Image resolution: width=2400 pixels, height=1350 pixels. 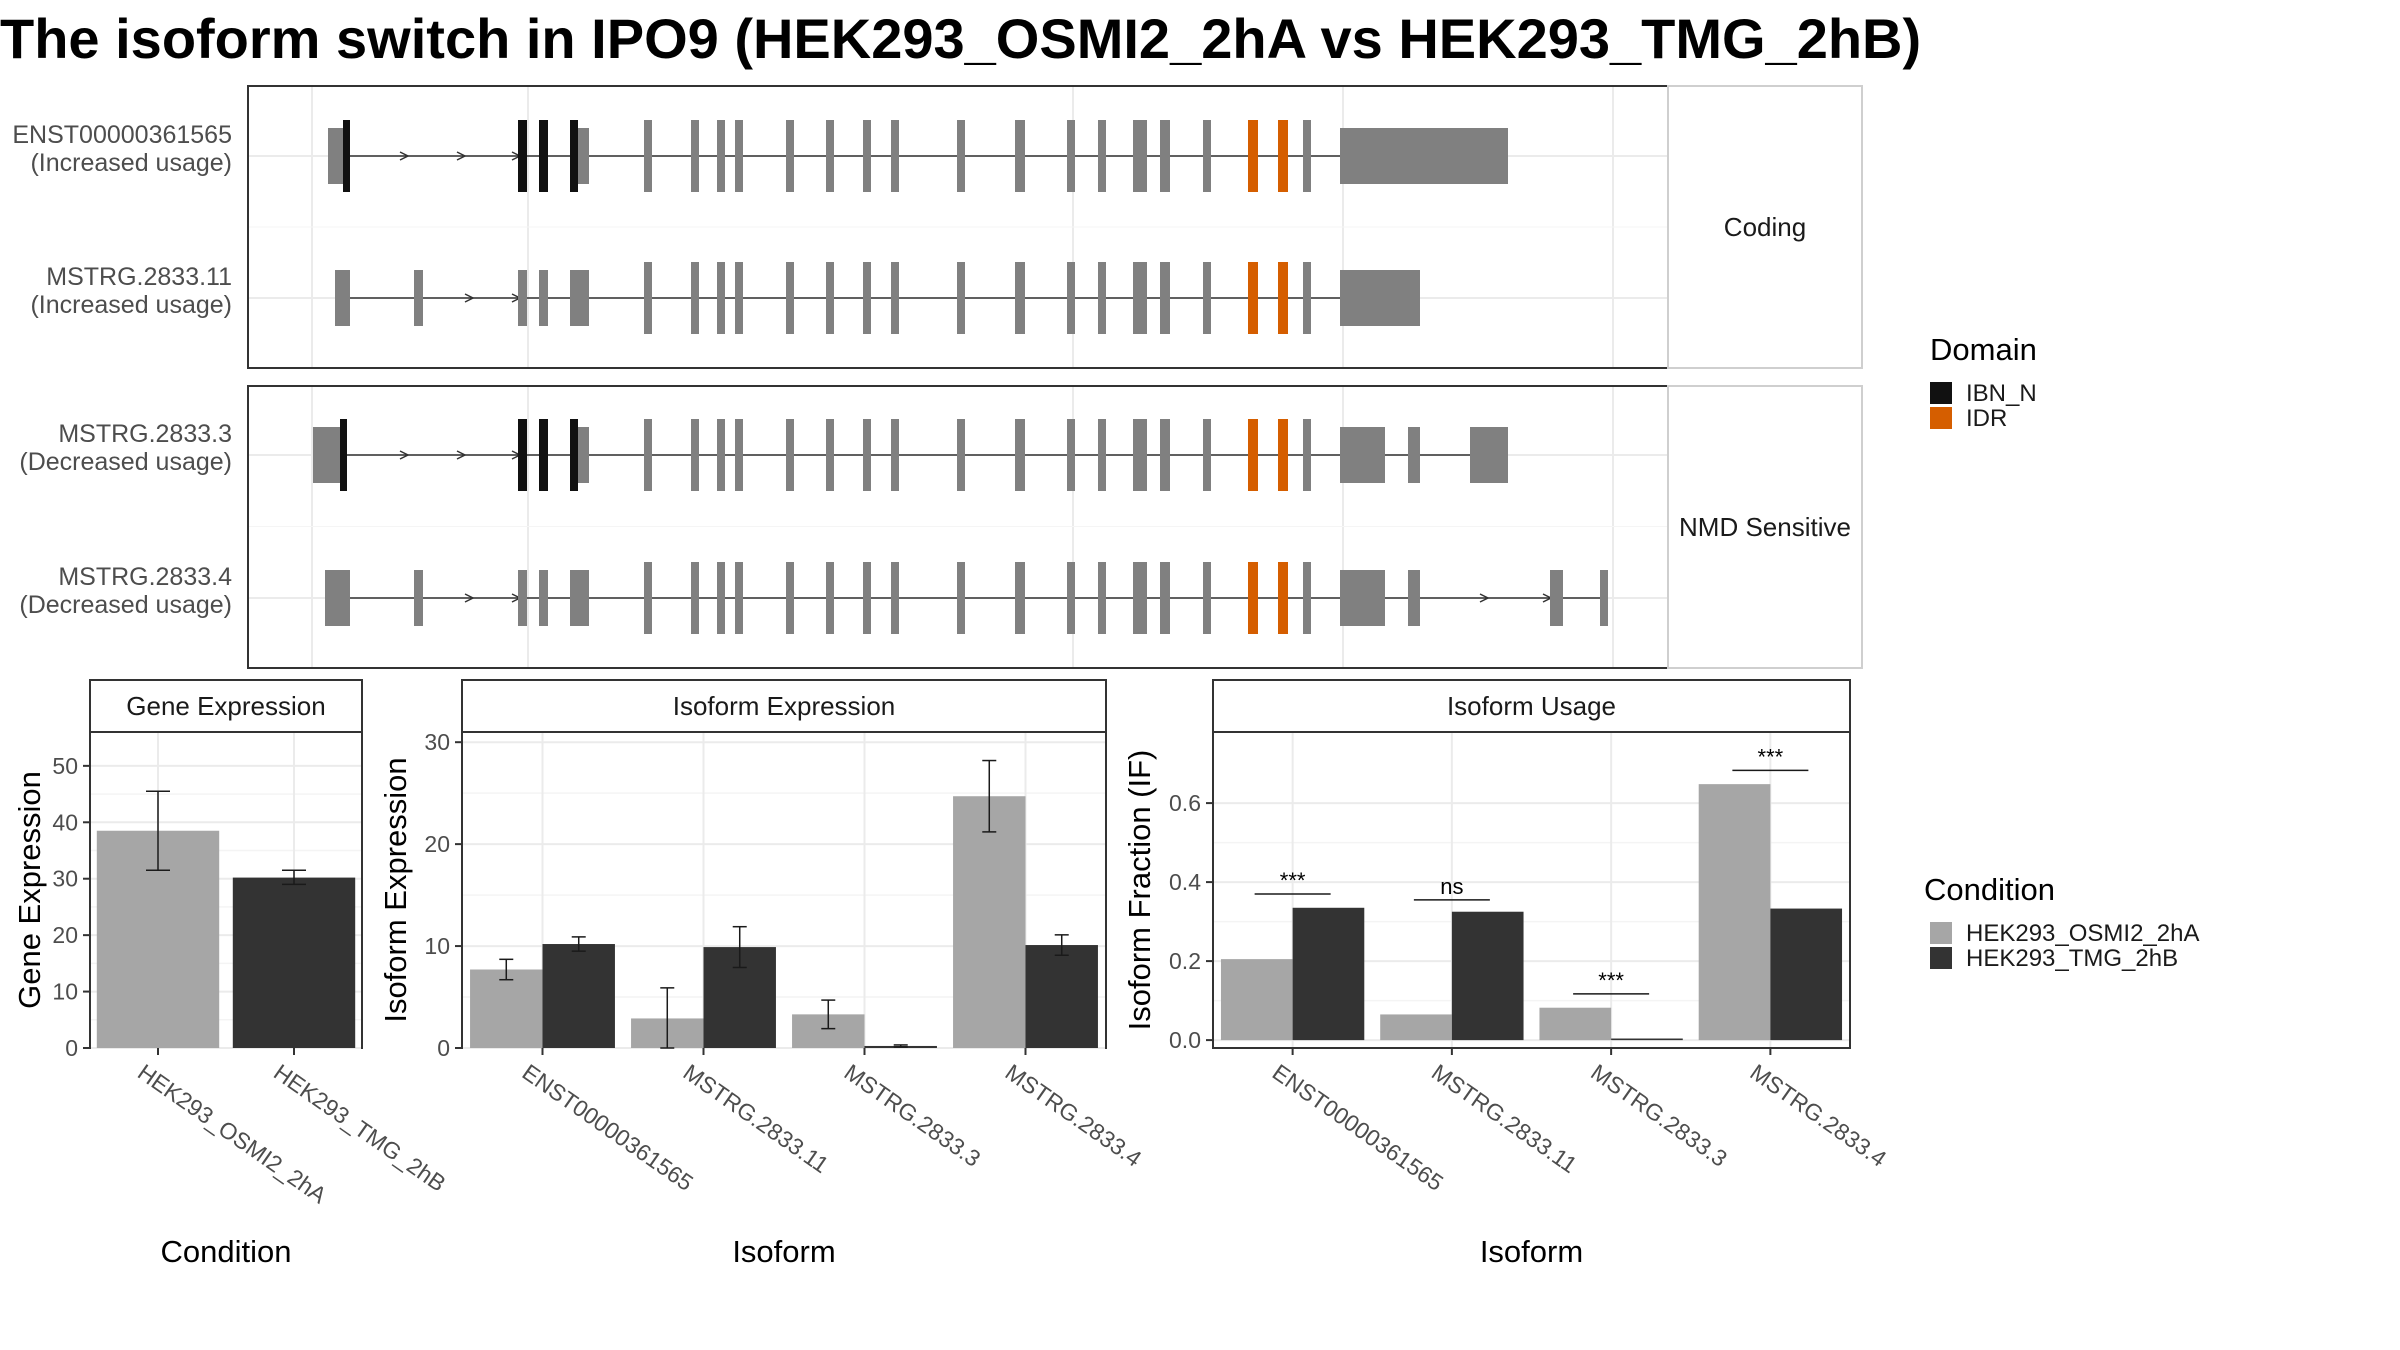 I want to click on y-tick-label: 10, so click(x=437, y=946).